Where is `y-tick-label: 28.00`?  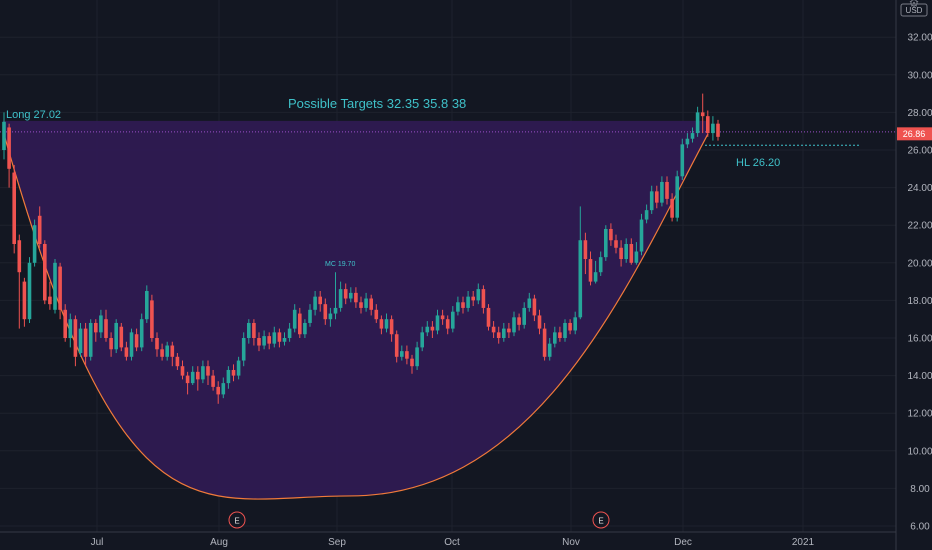
y-tick-label: 28.00 is located at coordinates (919, 113).